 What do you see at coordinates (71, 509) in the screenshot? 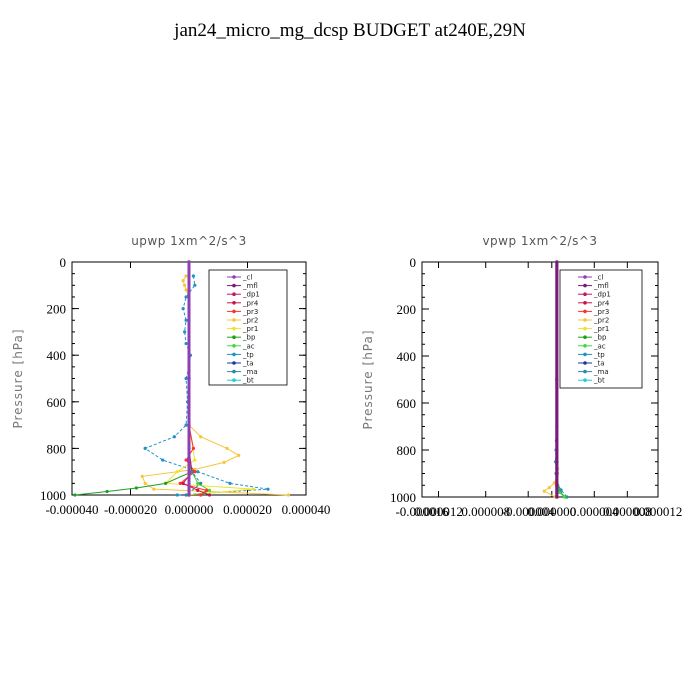
I see `x-tick-label: -0.000040` at bounding box center [71, 509].